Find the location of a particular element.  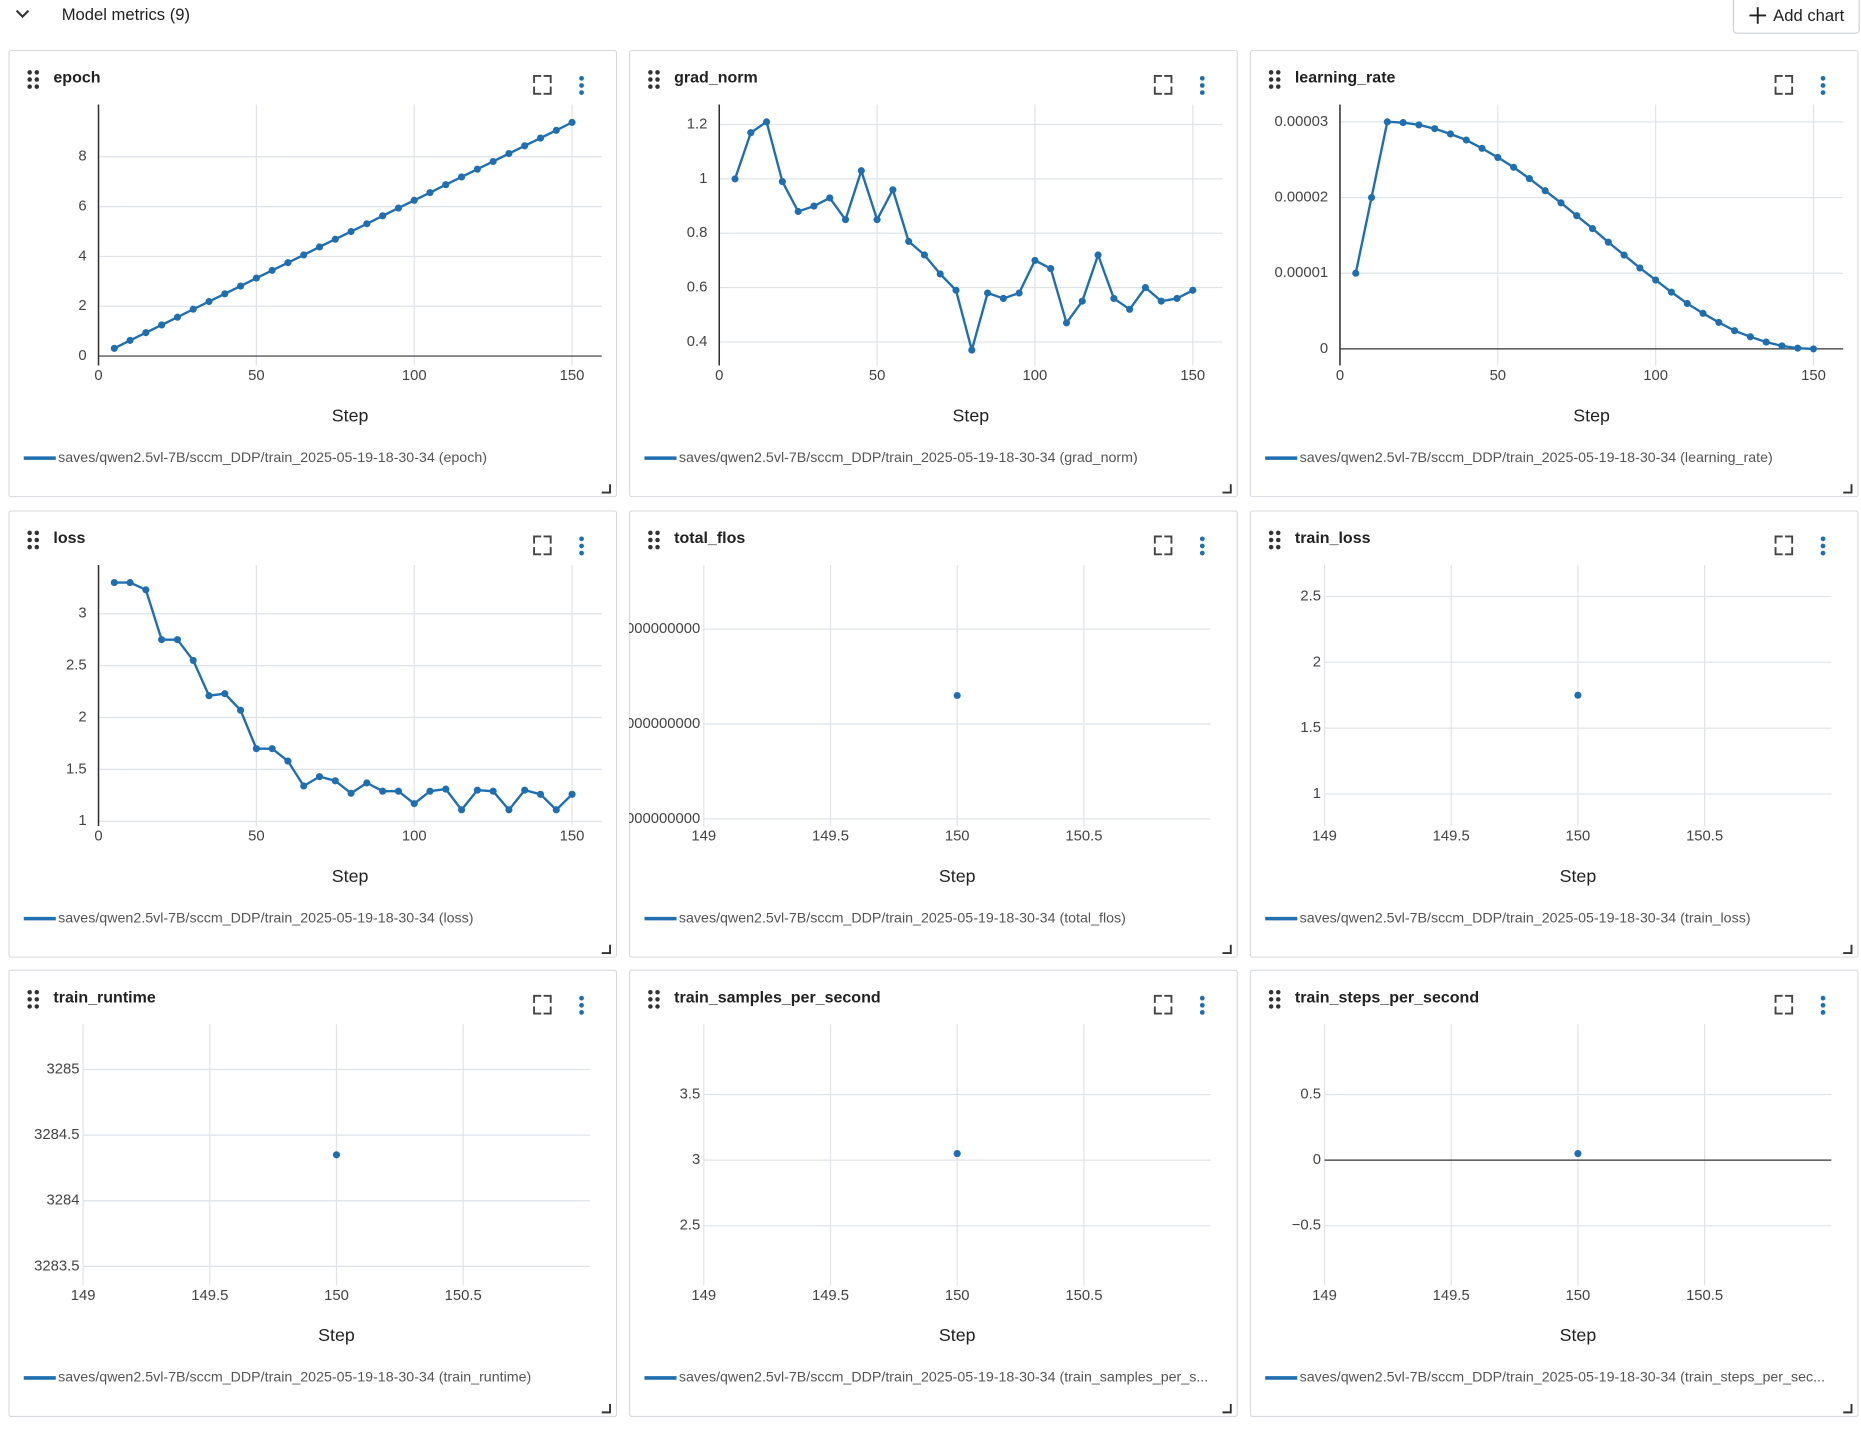

x-tick-label: 100 is located at coordinates (1655, 376).